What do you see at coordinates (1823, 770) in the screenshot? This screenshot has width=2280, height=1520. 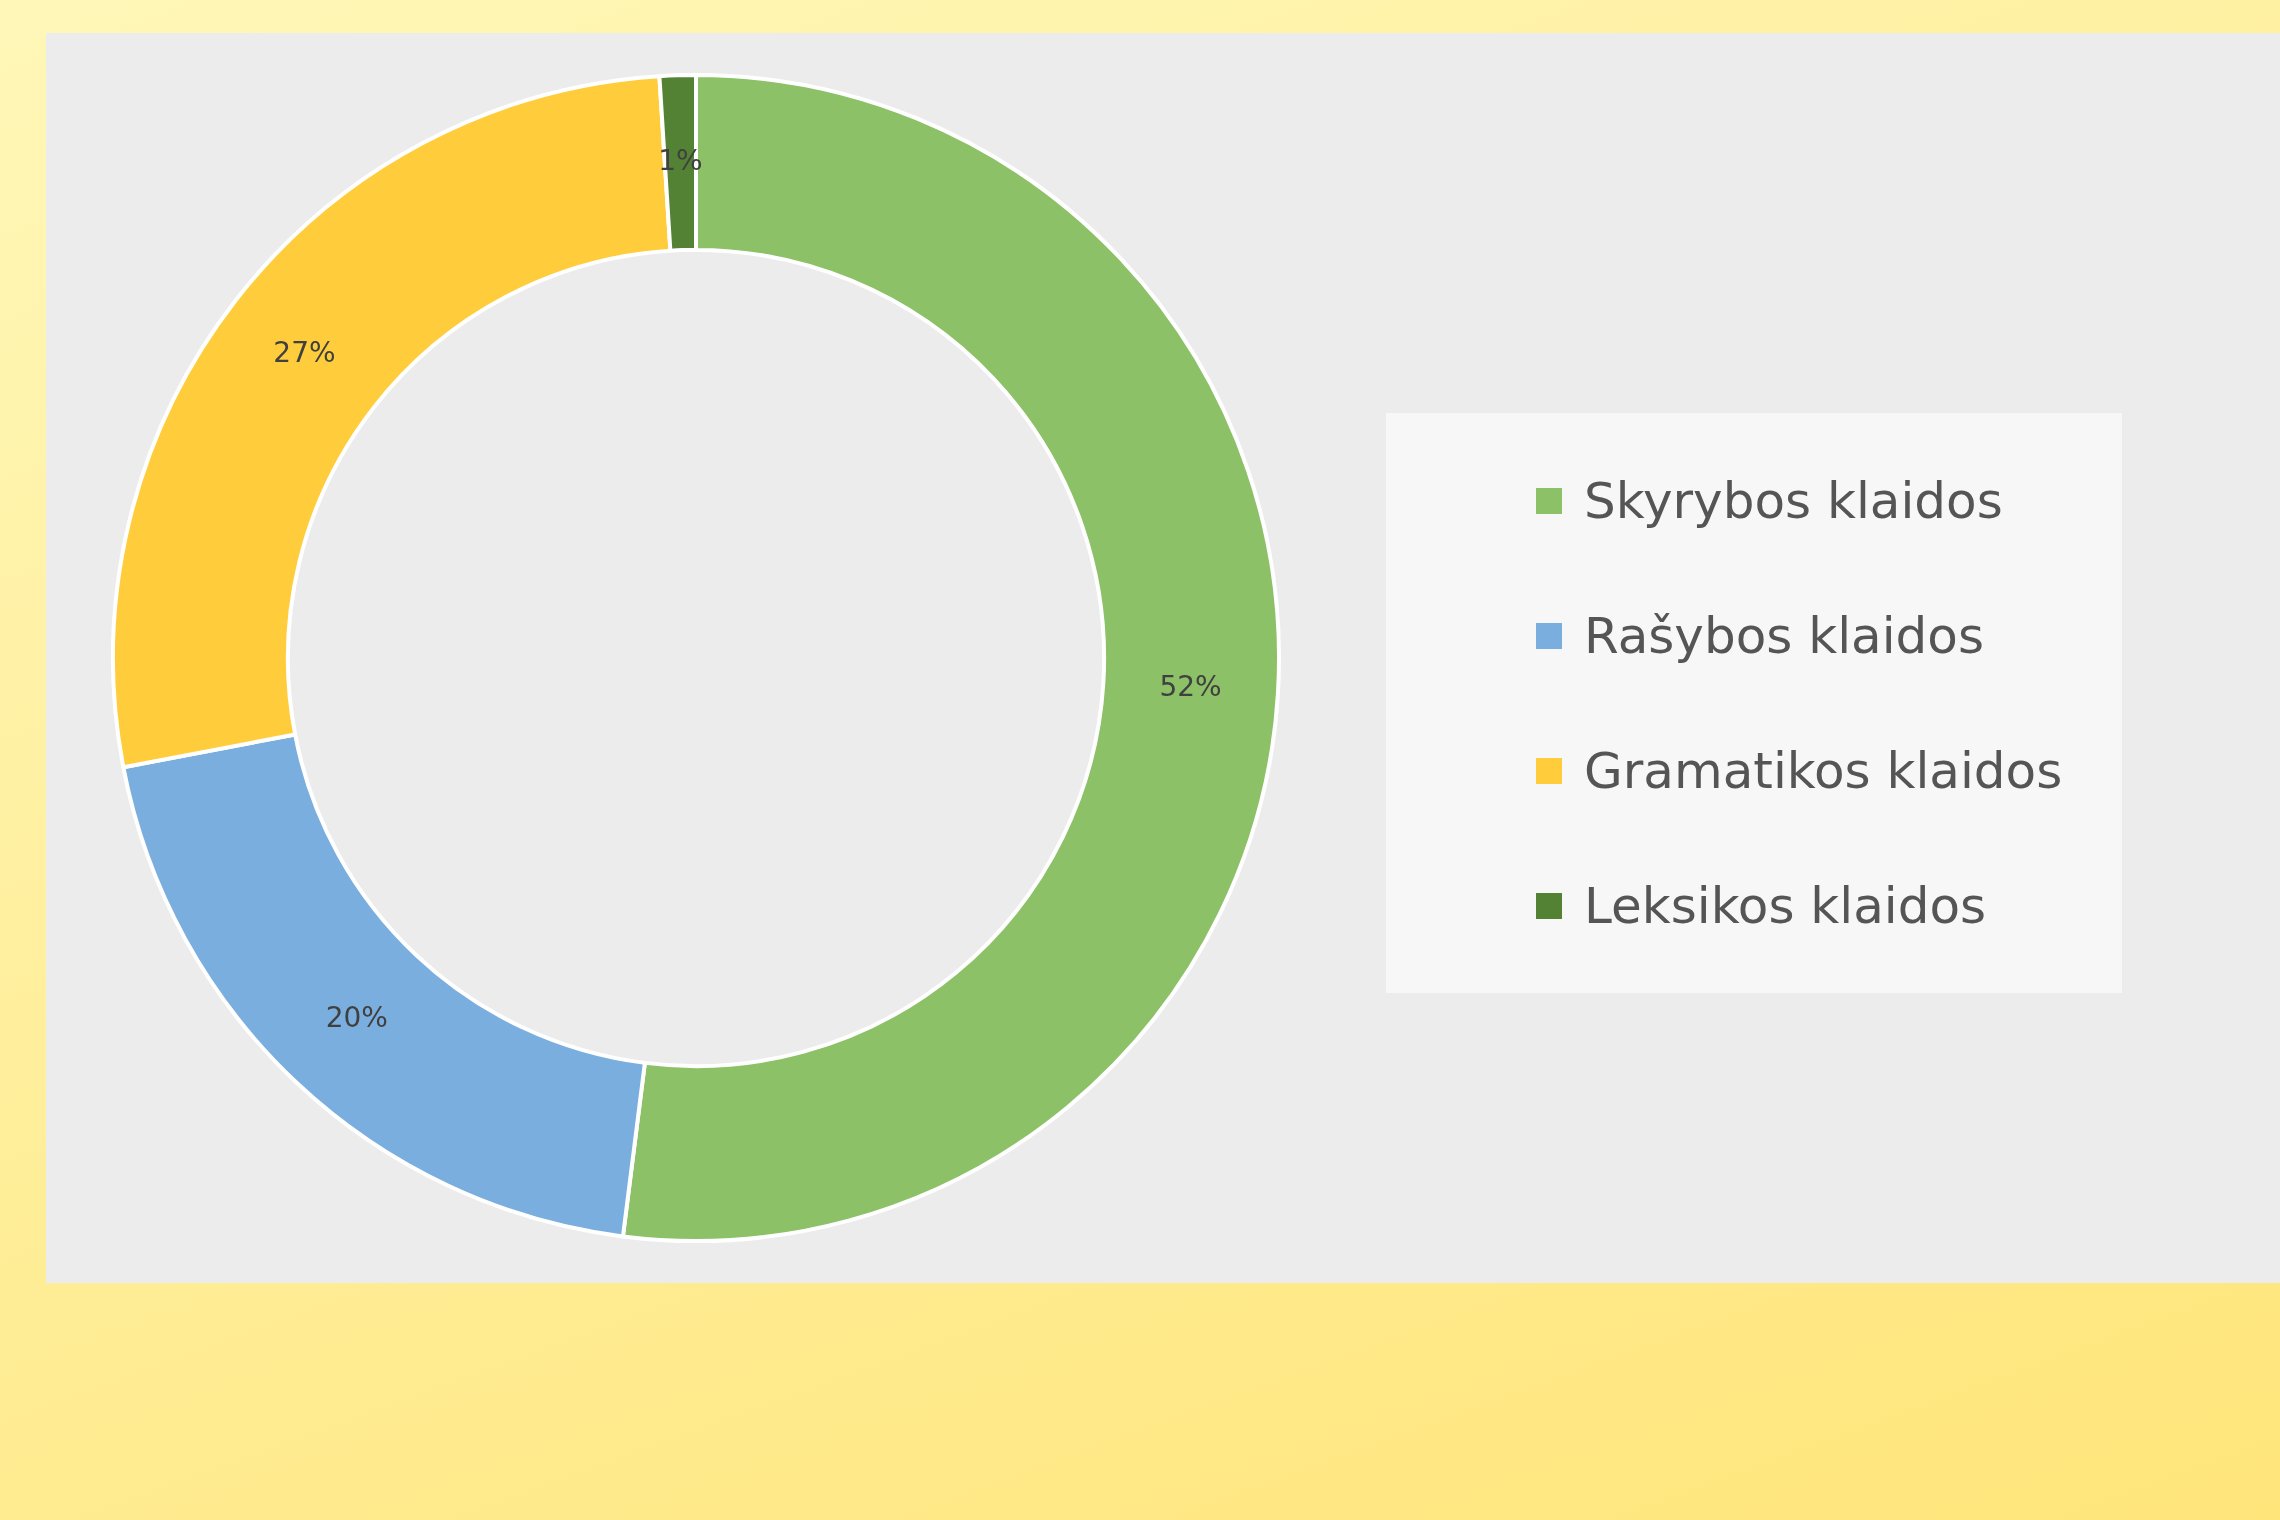 I see `legend-label: Gramatikos klaidos` at bounding box center [1823, 770].